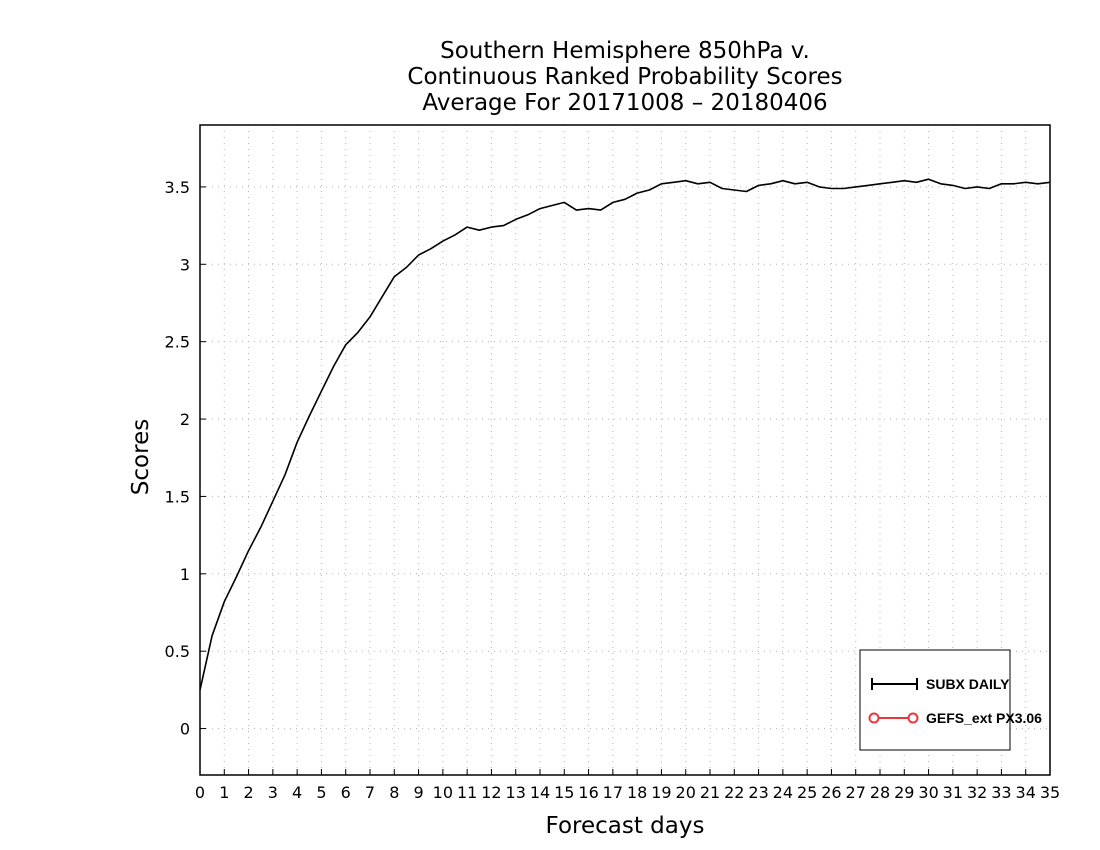  What do you see at coordinates (540, 792) in the screenshot?
I see `x-tick-label-14: 14` at bounding box center [540, 792].